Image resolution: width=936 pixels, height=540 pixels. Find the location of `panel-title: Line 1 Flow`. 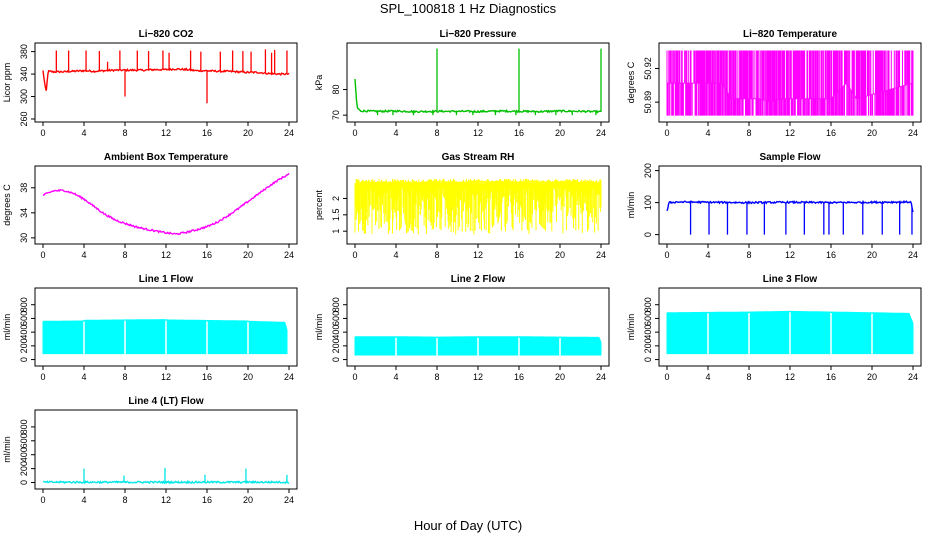

panel-title: Line 1 Flow is located at coordinates (166, 279).